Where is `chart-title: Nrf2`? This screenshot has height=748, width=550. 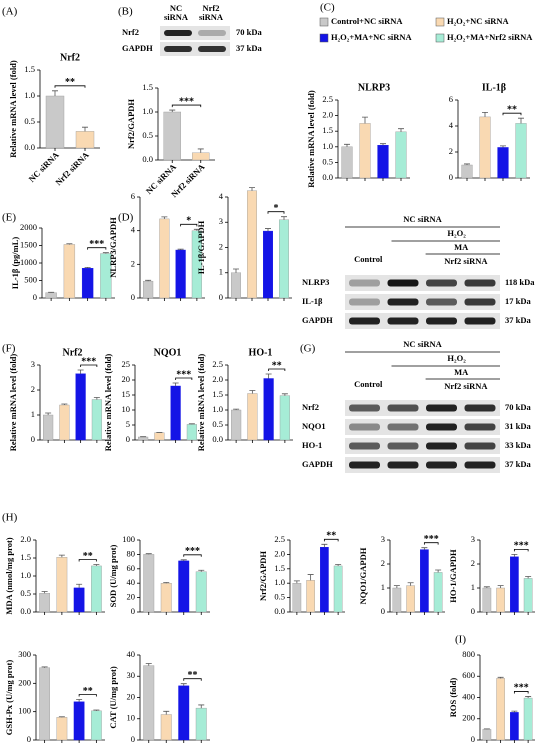 chart-title: Nrf2 is located at coordinates (70, 57).